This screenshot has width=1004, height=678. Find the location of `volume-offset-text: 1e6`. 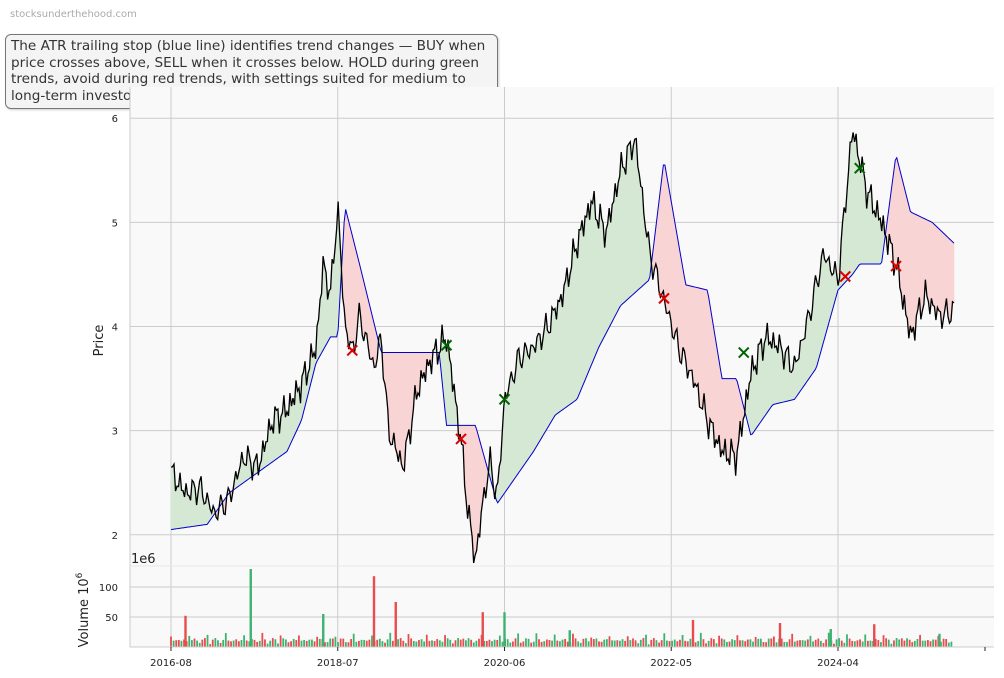

volume-offset-text: 1e6 is located at coordinates (143, 559).